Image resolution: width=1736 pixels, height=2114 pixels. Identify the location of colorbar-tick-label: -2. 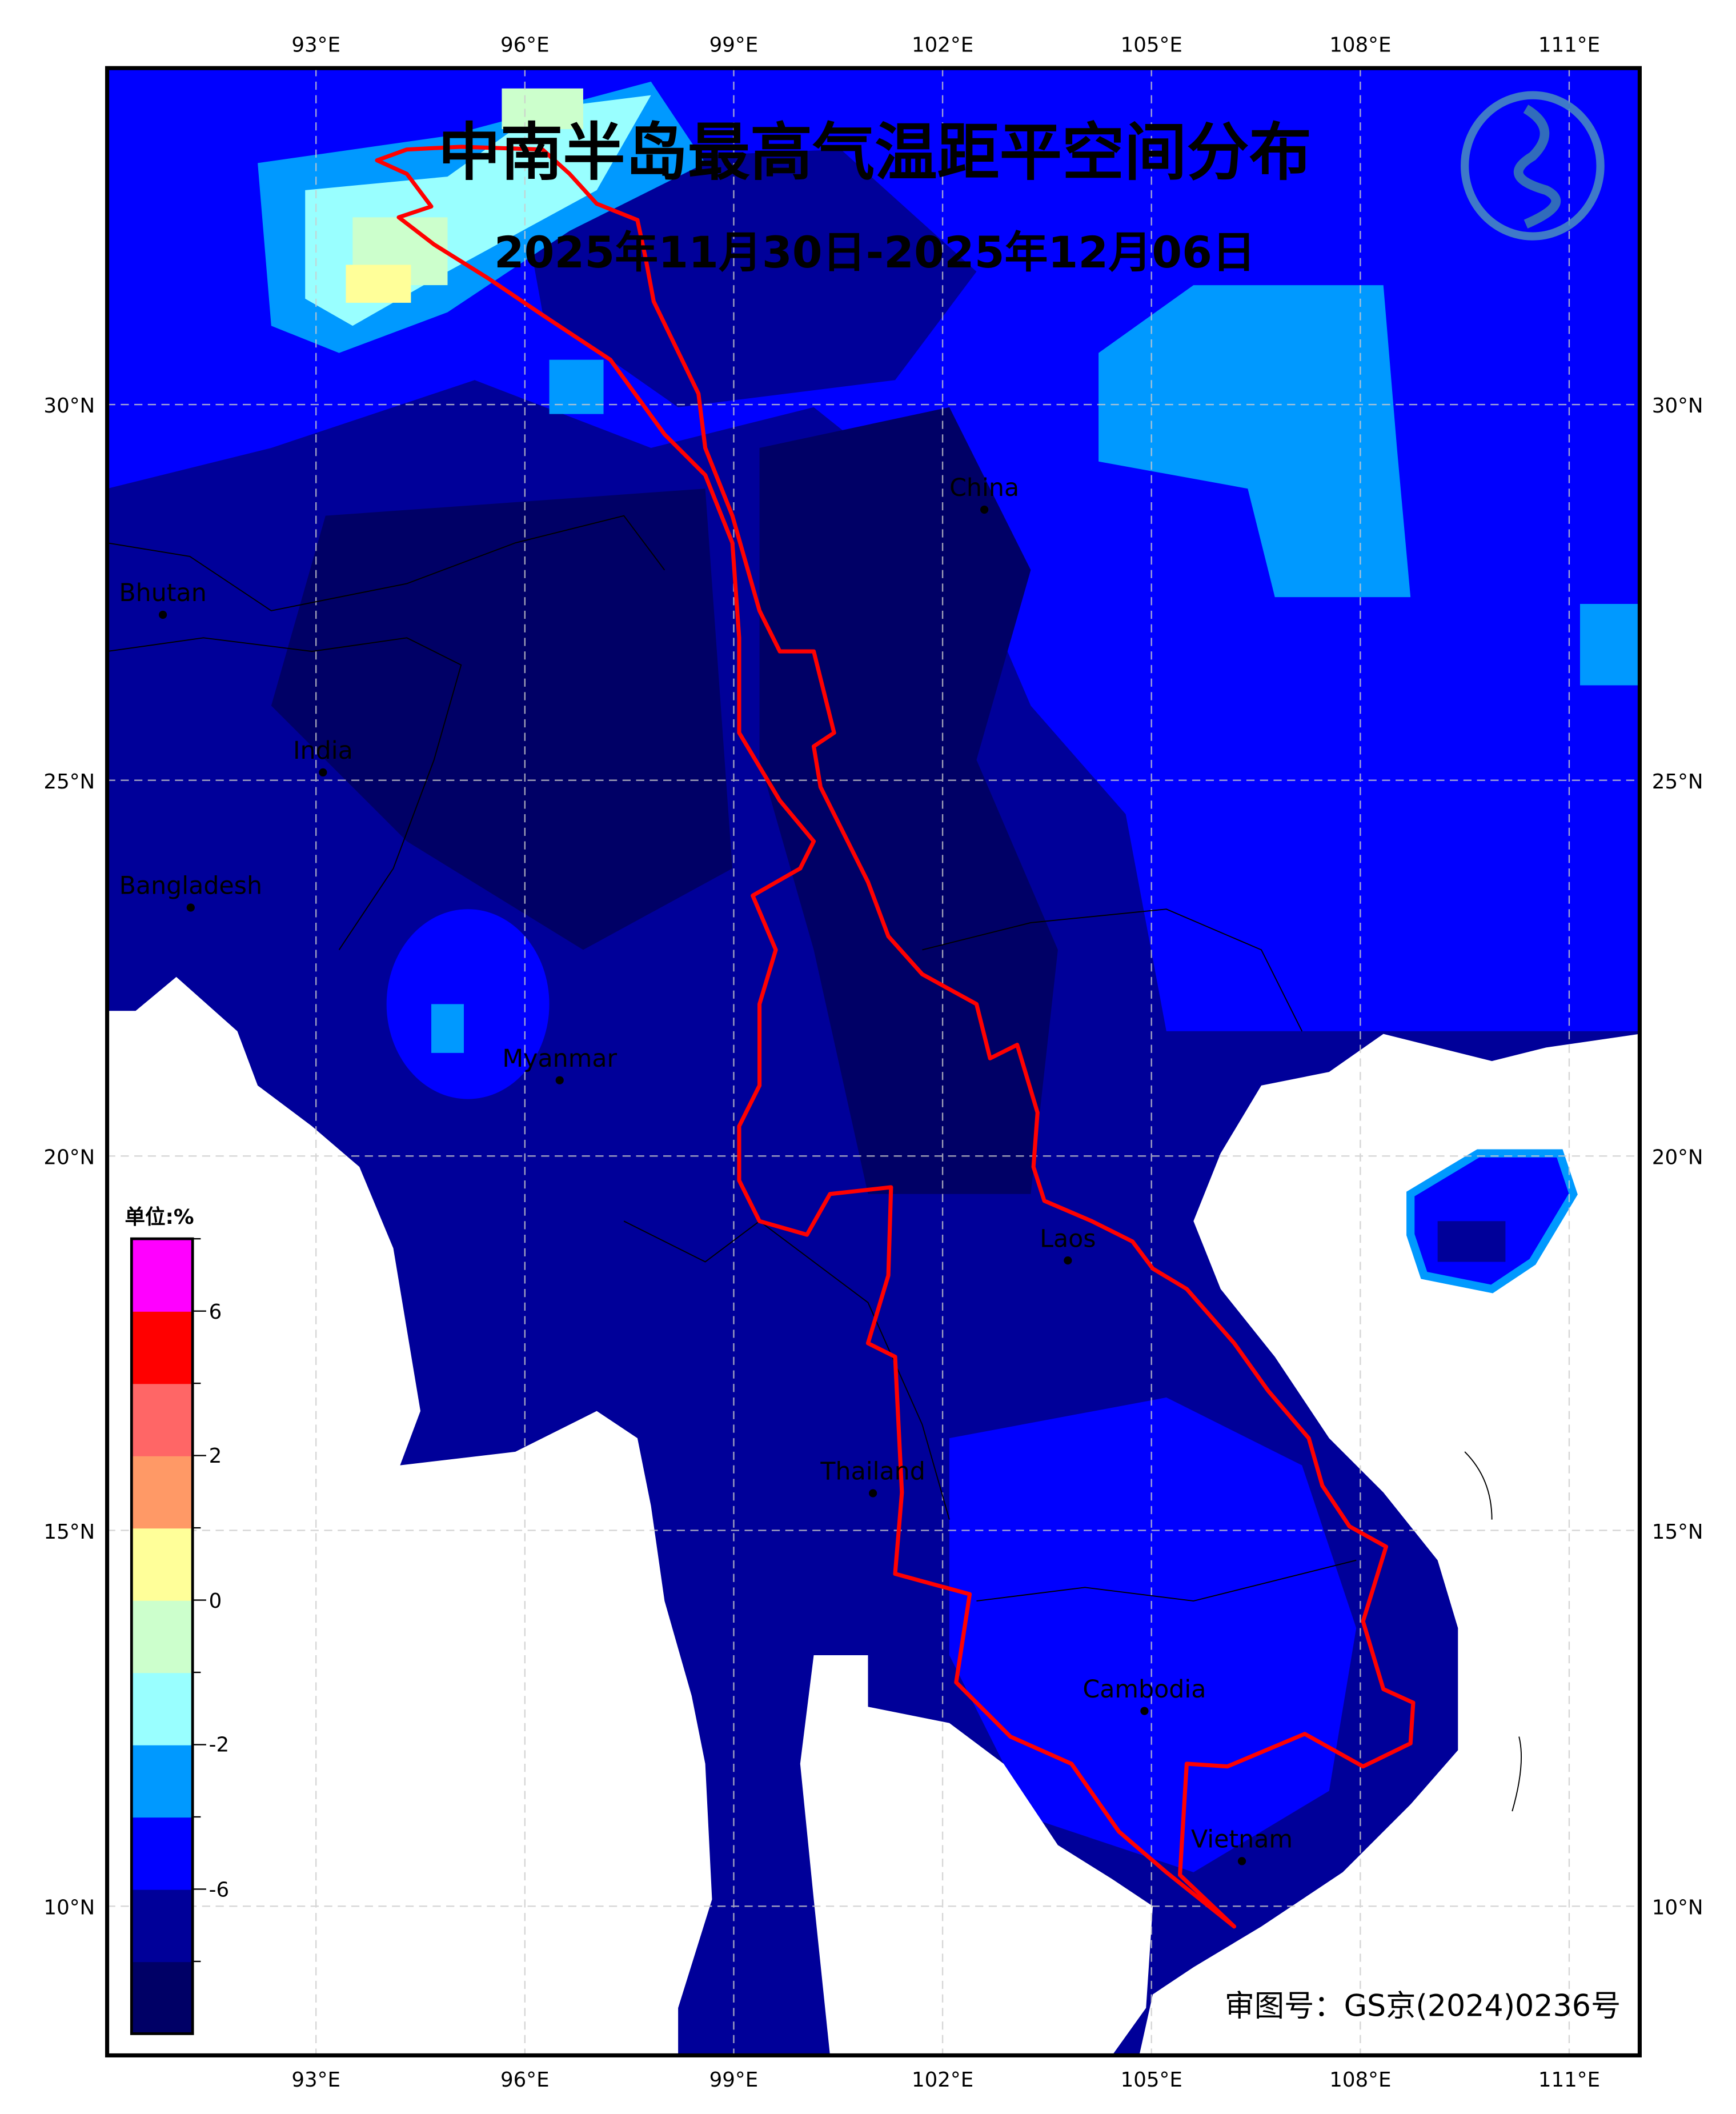
(219, 1745).